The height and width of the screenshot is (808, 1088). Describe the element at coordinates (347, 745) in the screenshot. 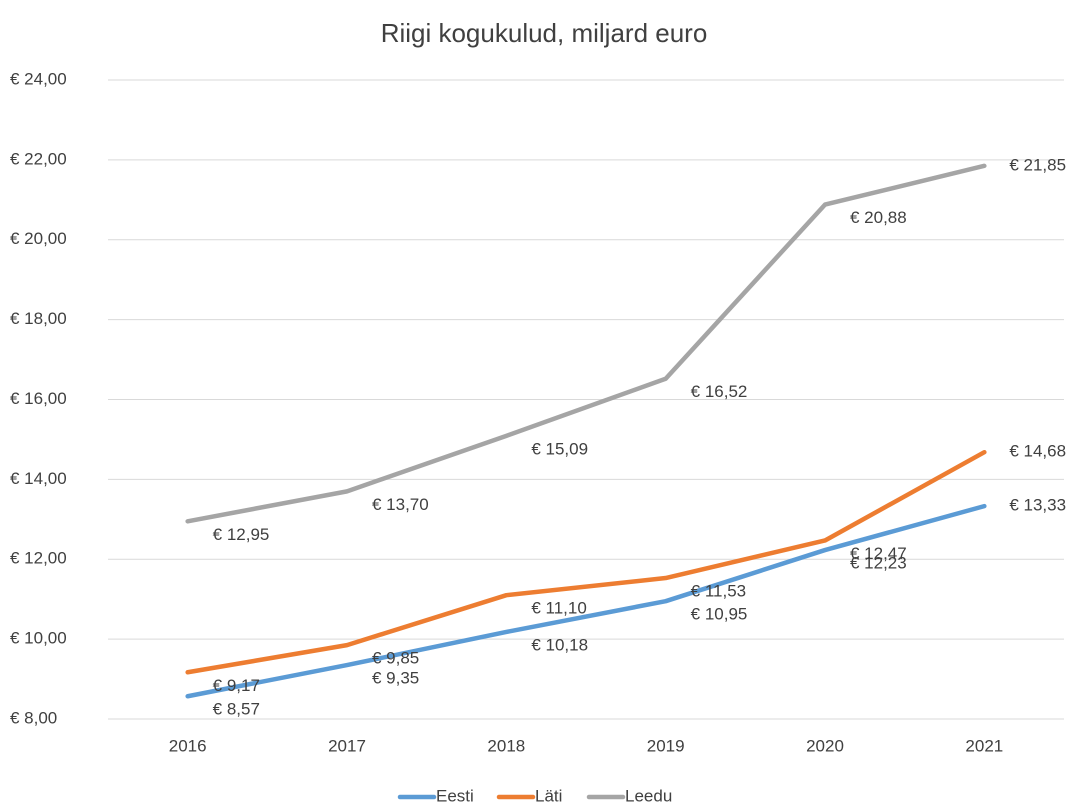

I see `x-tick-label: 2017` at that location.